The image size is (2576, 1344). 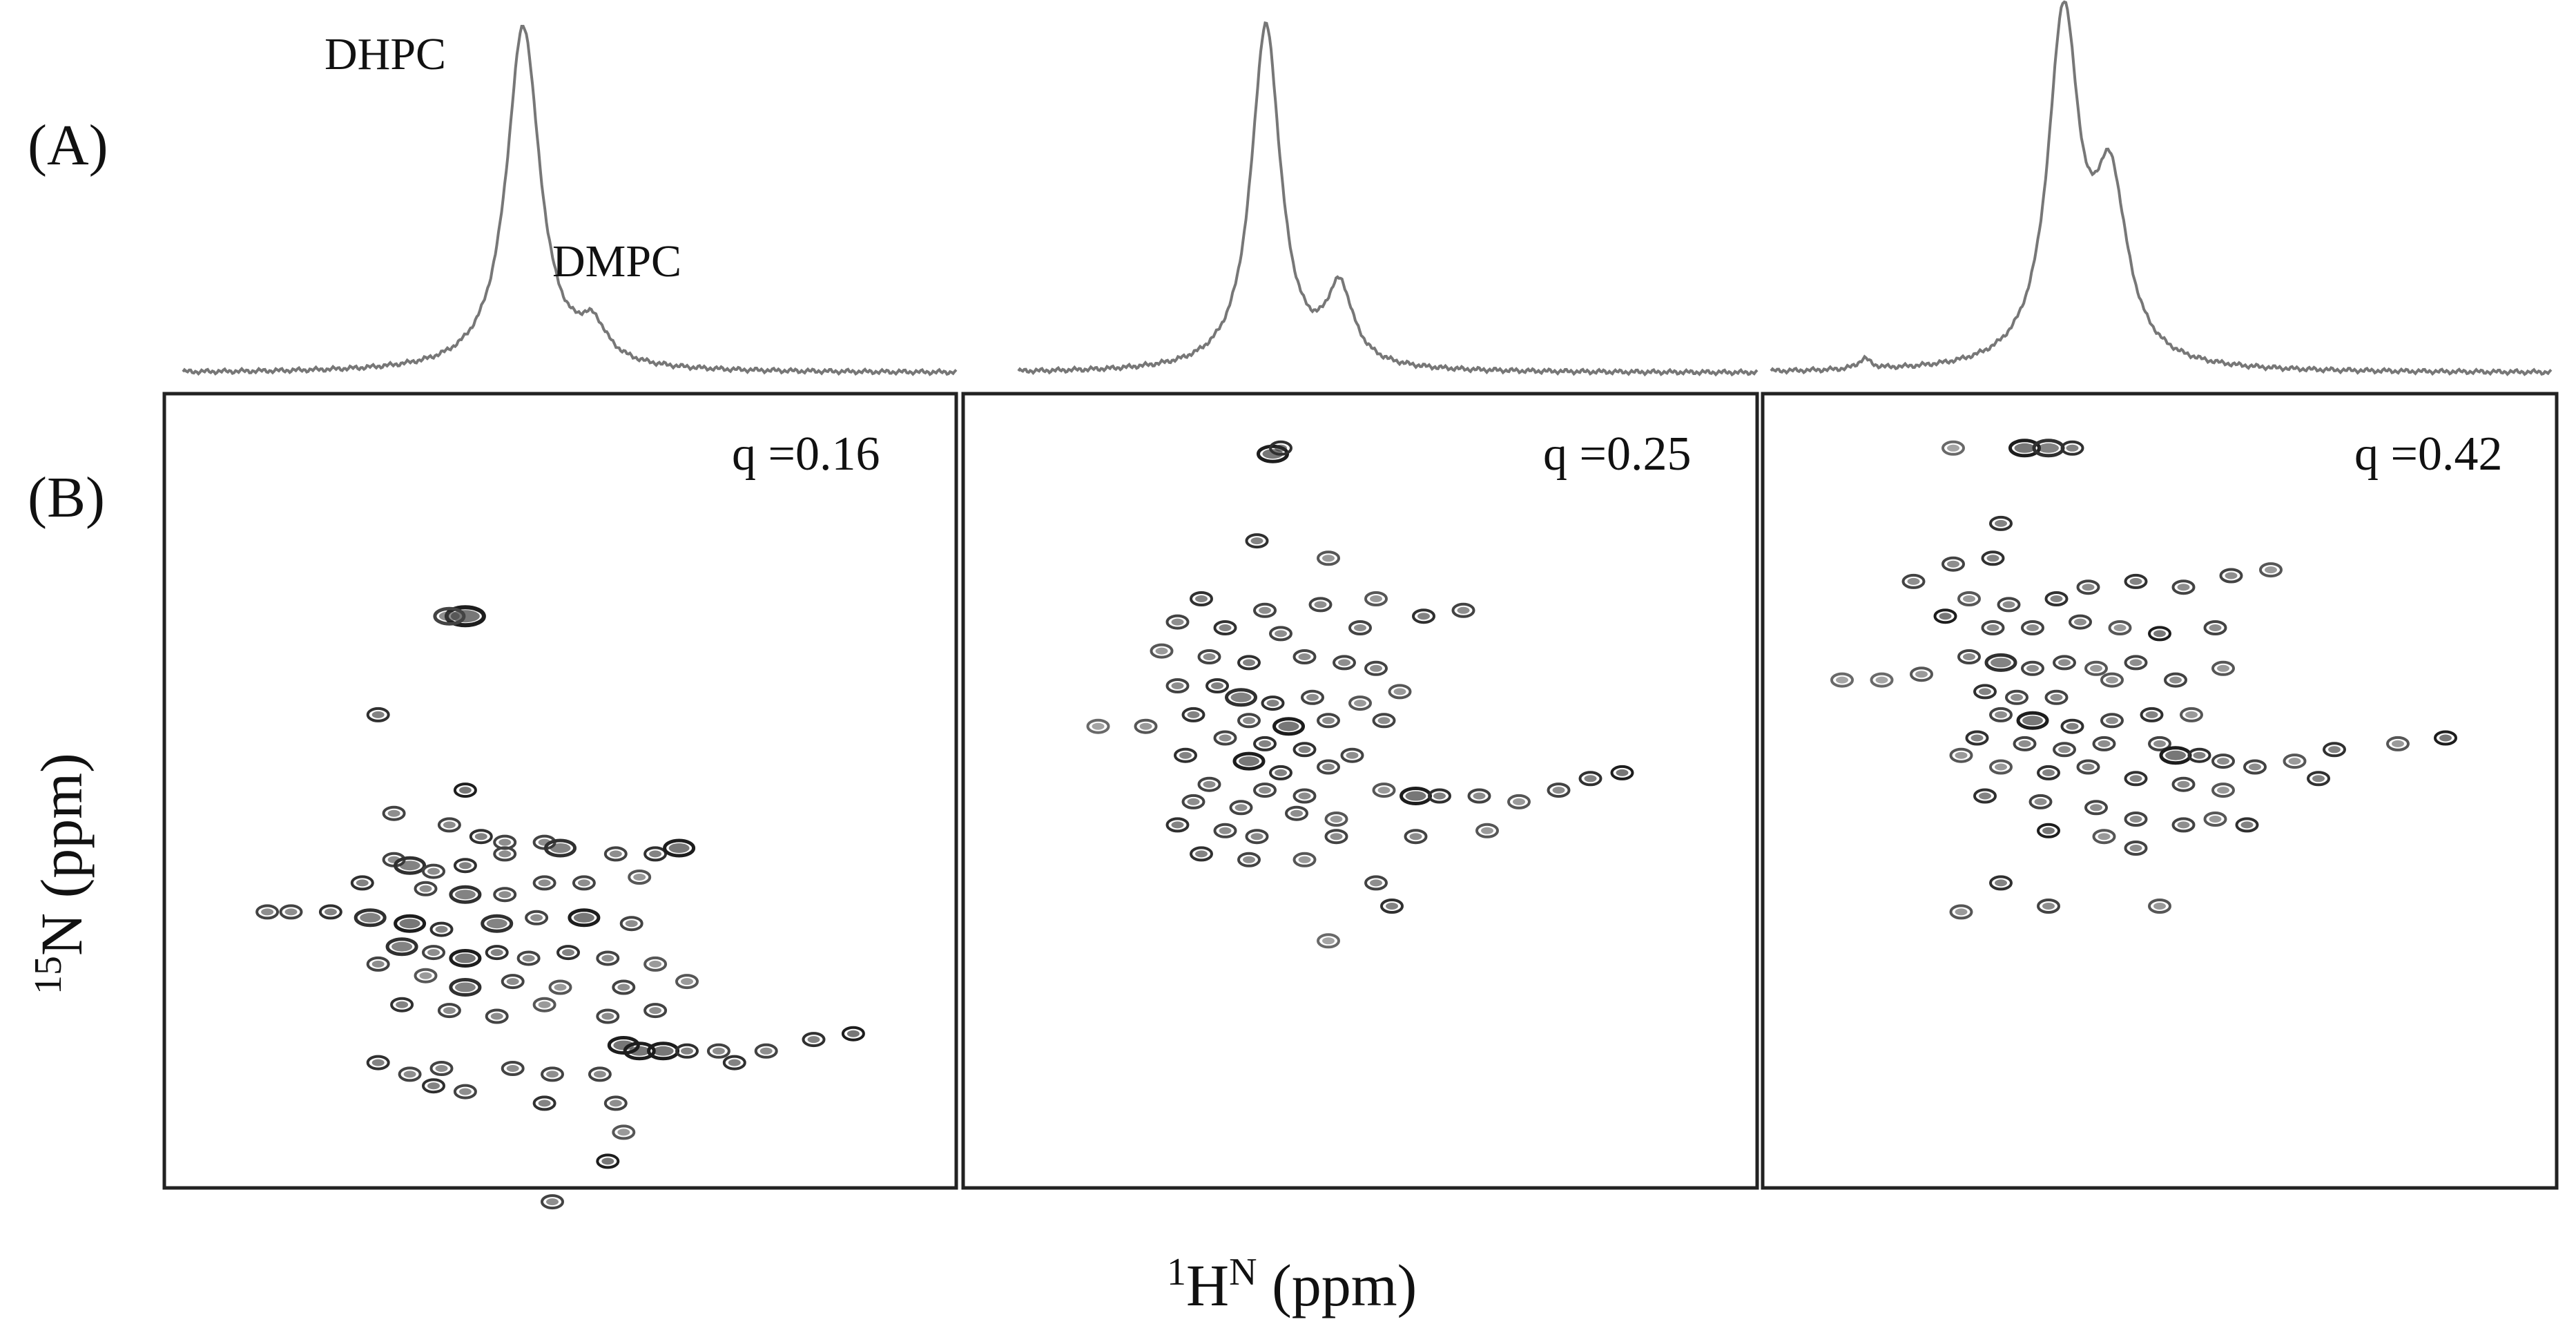 I want to click on x-axis-label: 1HN (ppm), so click(x=1292, y=1285).